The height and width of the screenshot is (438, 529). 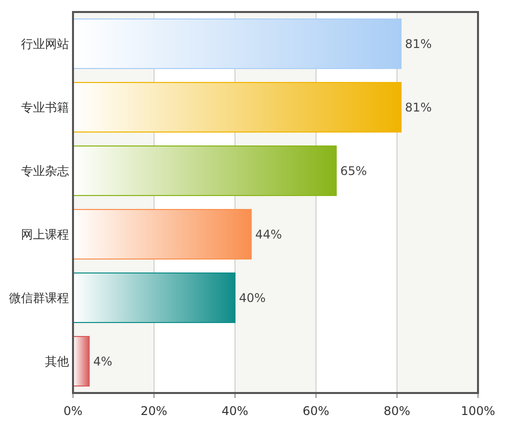 What do you see at coordinates (102, 361) in the screenshot?
I see `data-label: 4%` at bounding box center [102, 361].